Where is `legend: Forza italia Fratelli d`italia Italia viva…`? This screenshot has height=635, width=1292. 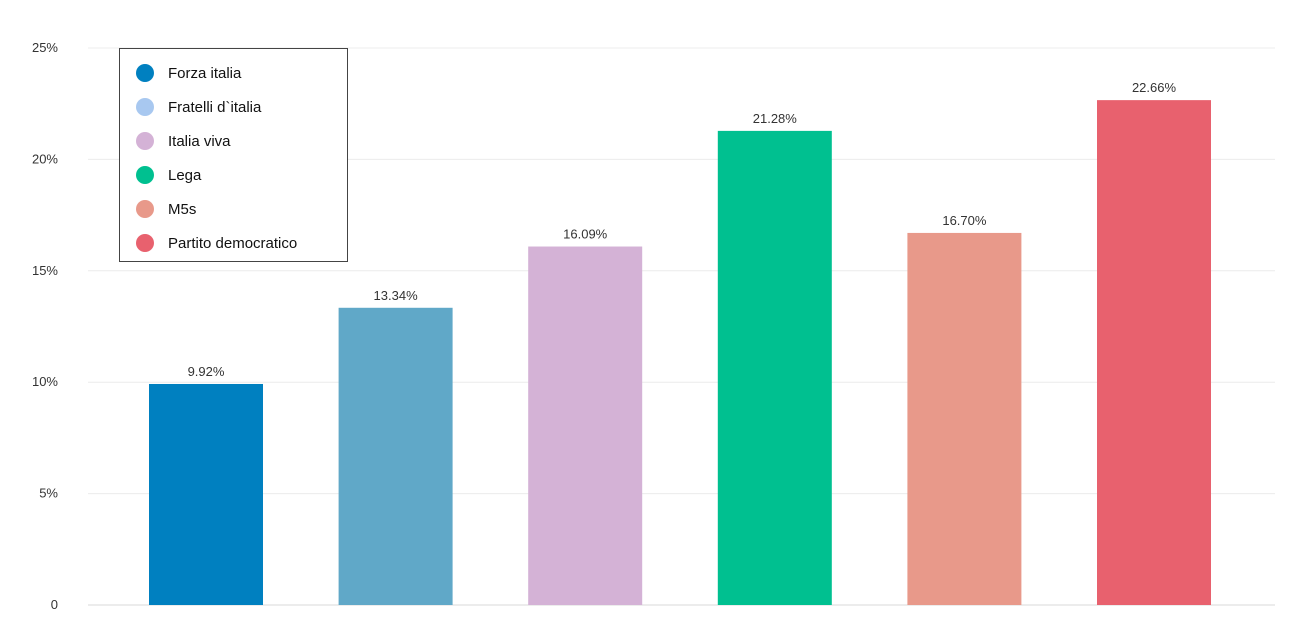 legend: Forza italia Fratelli d`italia Italia viva… is located at coordinates (233, 155).